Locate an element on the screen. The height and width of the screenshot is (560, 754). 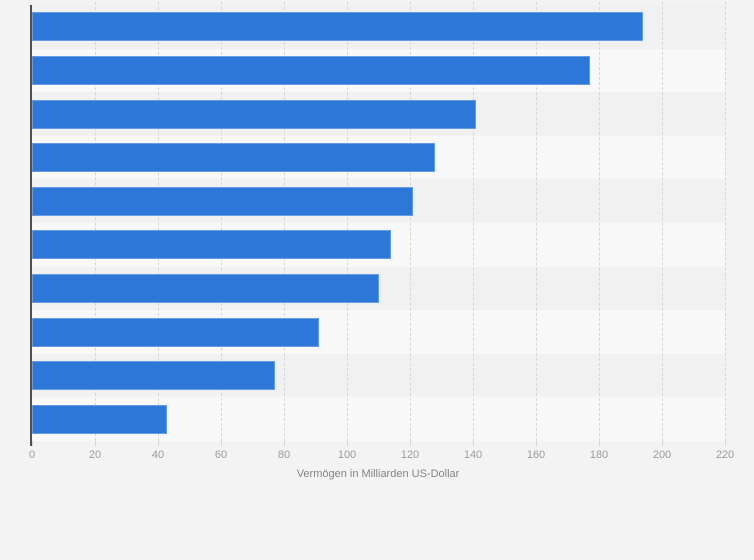
y-axis-line is located at coordinates (31, 225).